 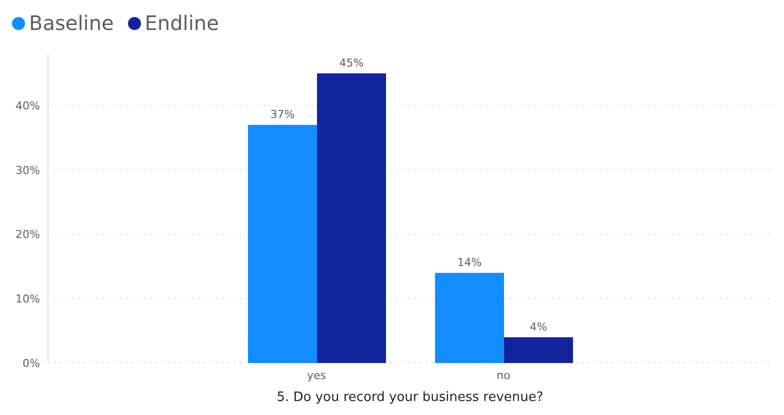 I want to click on y-tick-label: 30%, so click(x=28, y=170).